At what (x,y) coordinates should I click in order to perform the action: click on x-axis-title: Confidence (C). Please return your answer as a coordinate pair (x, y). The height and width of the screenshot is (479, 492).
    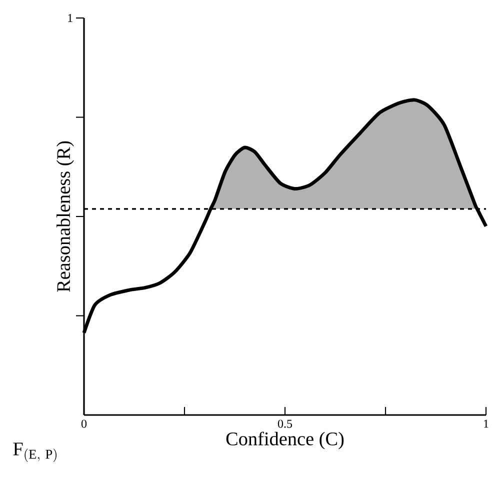
    Looking at the image, I should click on (285, 441).